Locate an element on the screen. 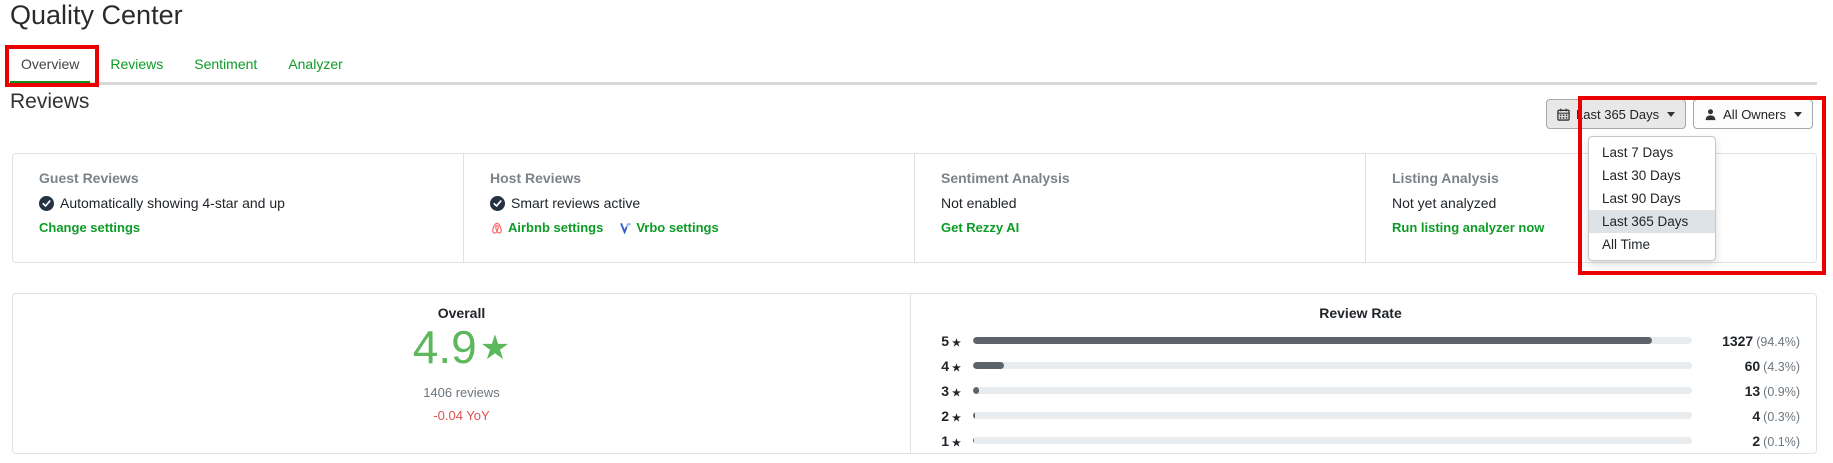 The image size is (1833, 463). menu-item-last-365-days: Last 365 Days is located at coordinates (1652, 221).